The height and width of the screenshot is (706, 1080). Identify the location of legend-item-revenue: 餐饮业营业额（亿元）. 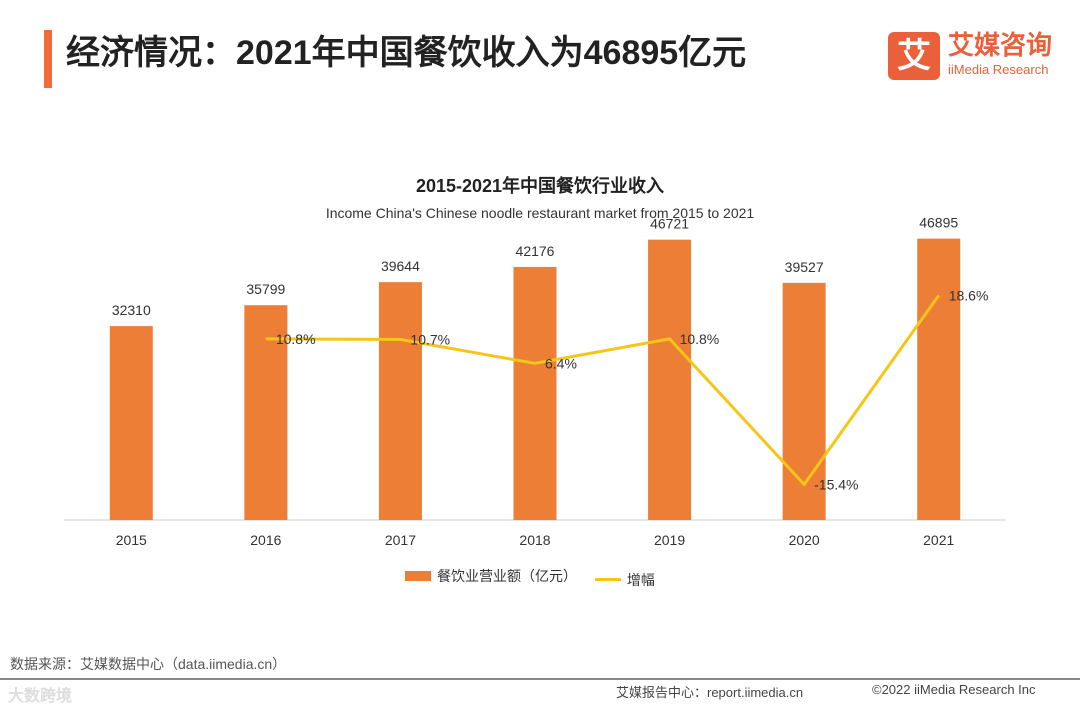
(491, 576).